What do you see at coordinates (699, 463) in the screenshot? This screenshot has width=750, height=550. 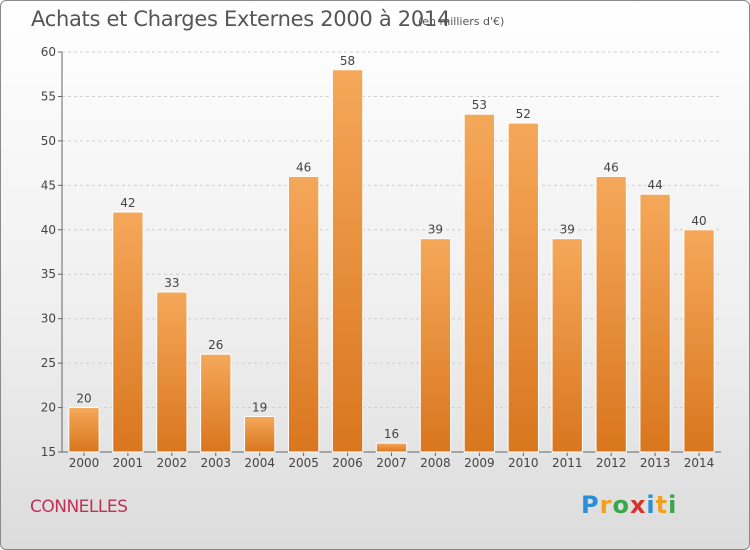 I see `x-tick-label: 2014` at bounding box center [699, 463].